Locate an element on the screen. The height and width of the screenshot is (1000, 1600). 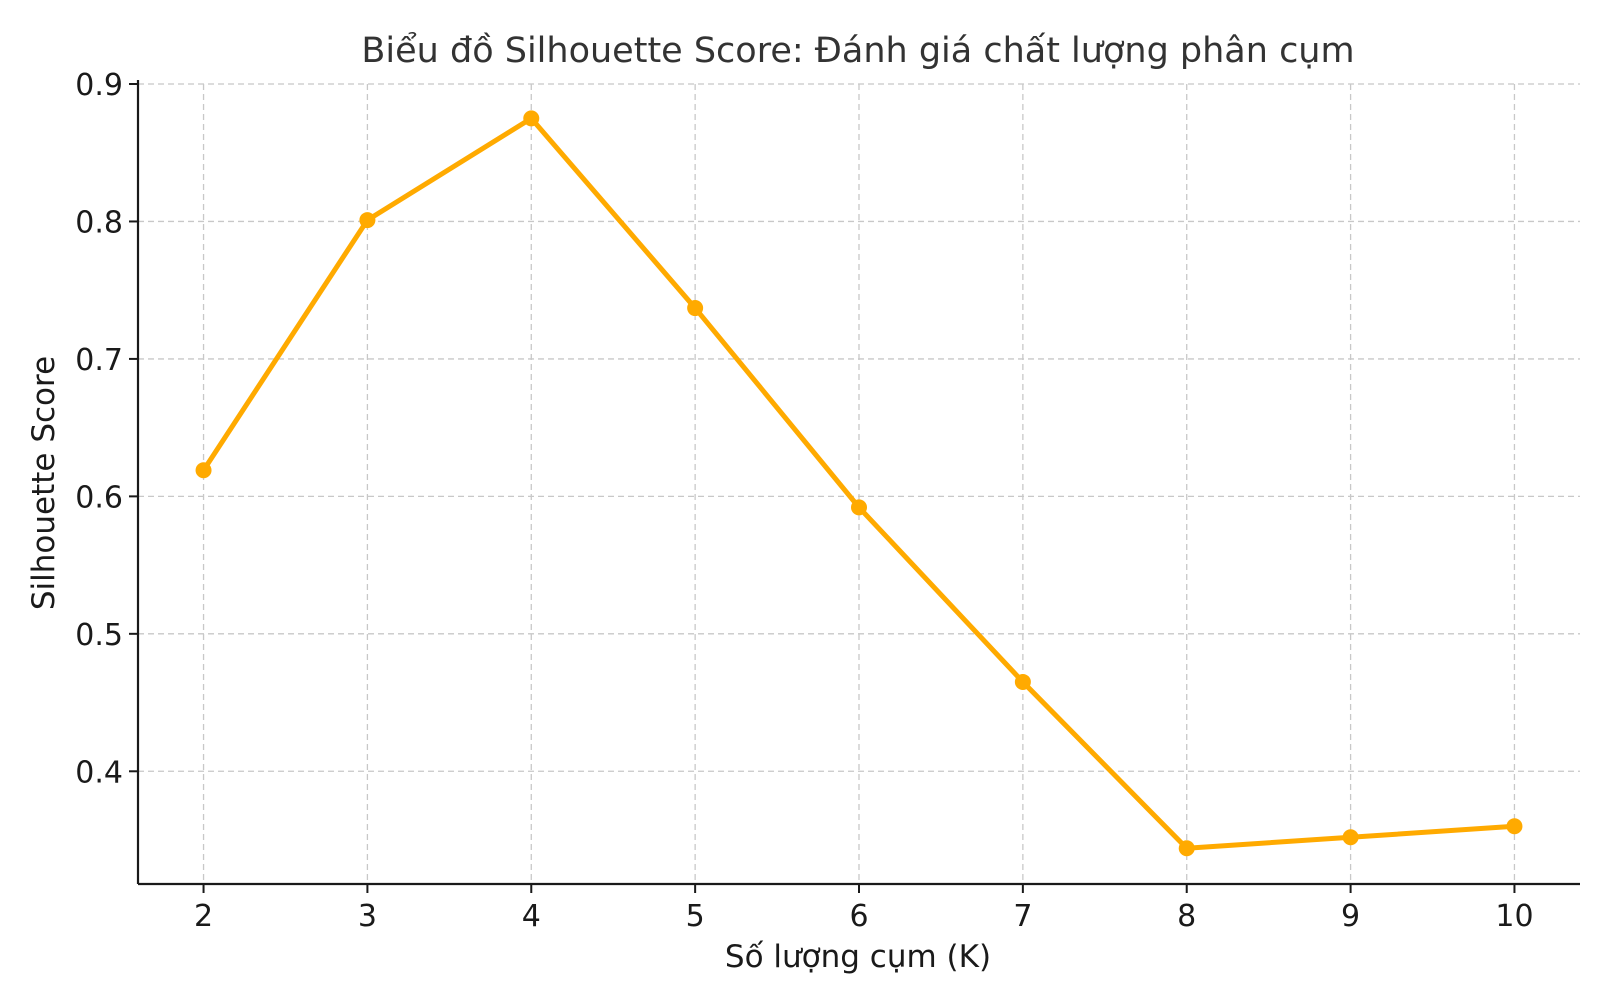
y-tick-label: 0.5 is located at coordinates (99, 635).